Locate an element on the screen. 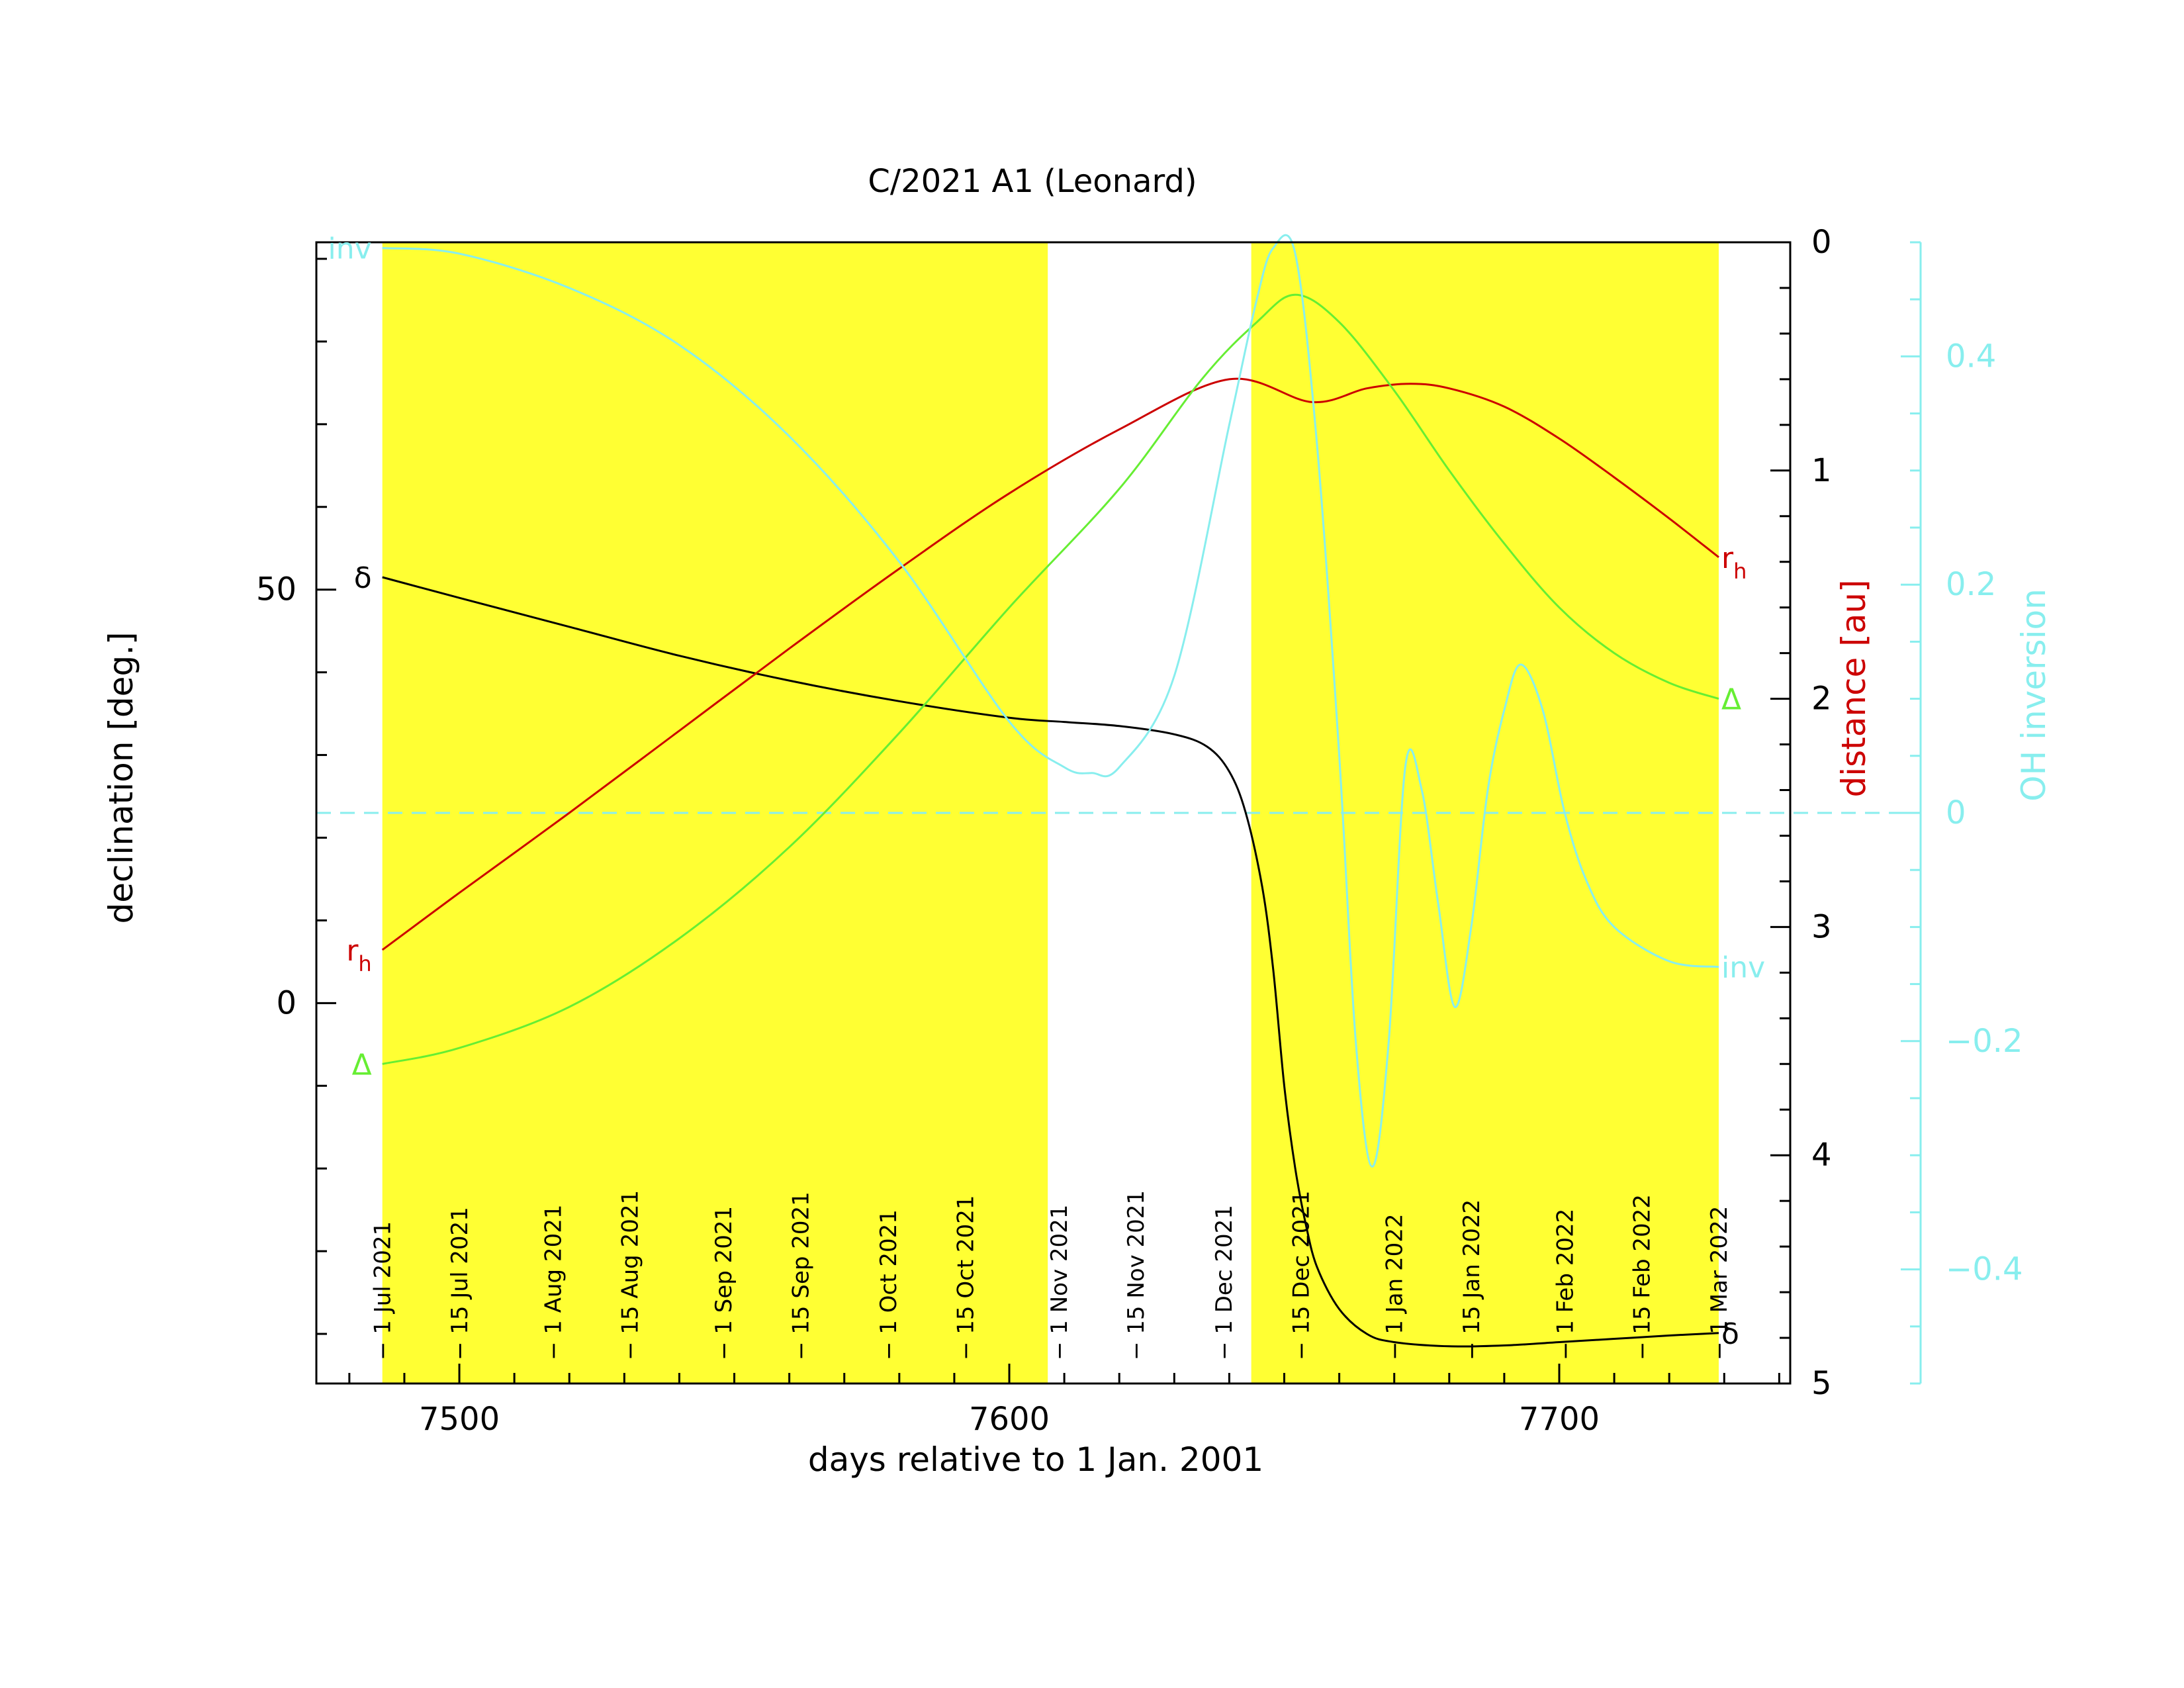  y-axis-label-inversion: OH inversion is located at coordinates (2034, 695).